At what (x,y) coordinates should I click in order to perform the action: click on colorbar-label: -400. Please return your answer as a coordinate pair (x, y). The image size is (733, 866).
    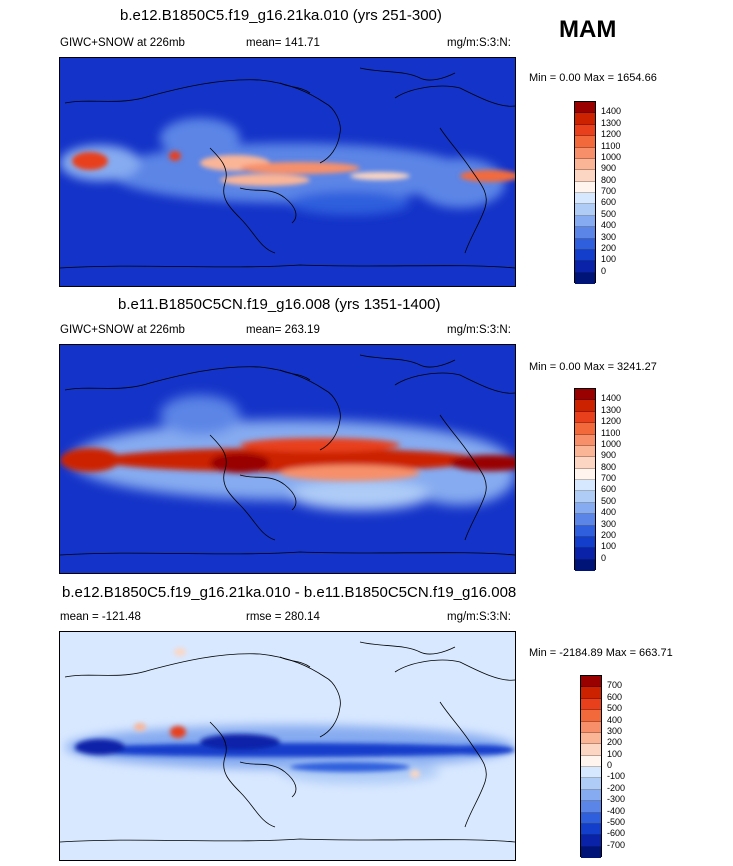
    Looking at the image, I should click on (616, 810).